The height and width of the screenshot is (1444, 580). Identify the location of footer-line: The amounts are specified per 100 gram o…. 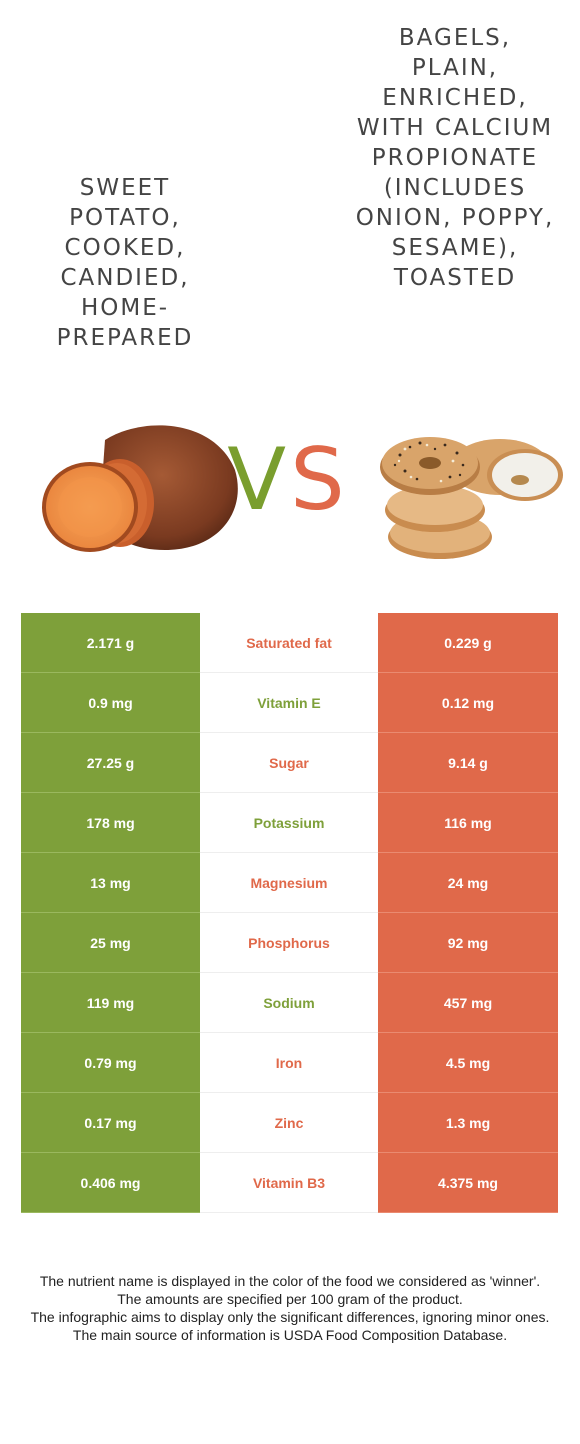
(290, 1299).